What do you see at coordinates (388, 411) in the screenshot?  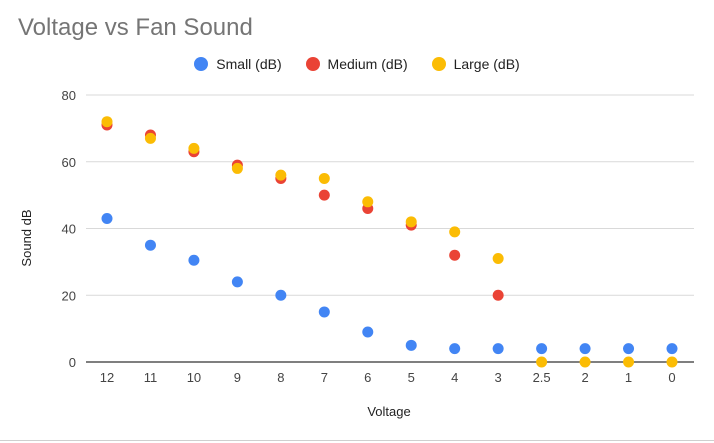 I see `x-axis-title: Voltage` at bounding box center [388, 411].